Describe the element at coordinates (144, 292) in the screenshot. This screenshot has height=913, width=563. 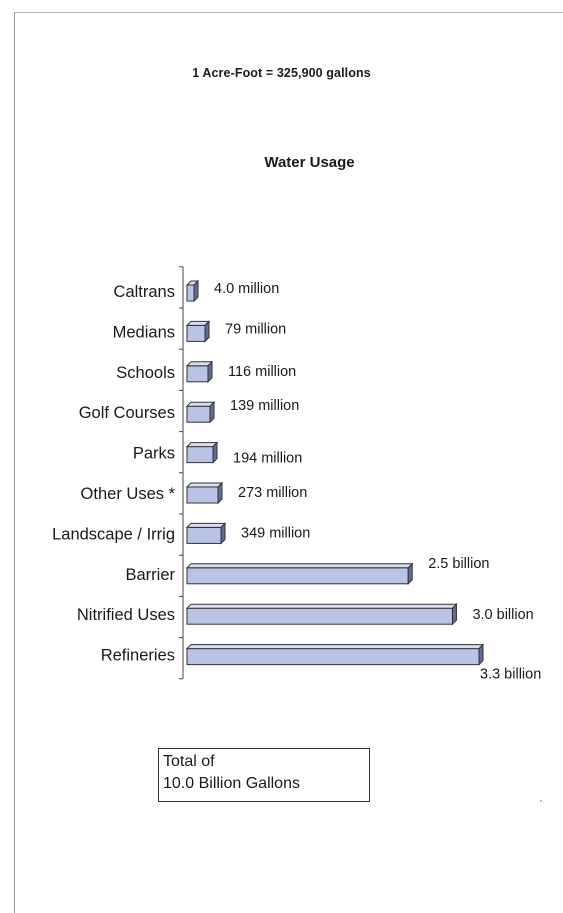
I see `category-label: Caltrans` at that location.